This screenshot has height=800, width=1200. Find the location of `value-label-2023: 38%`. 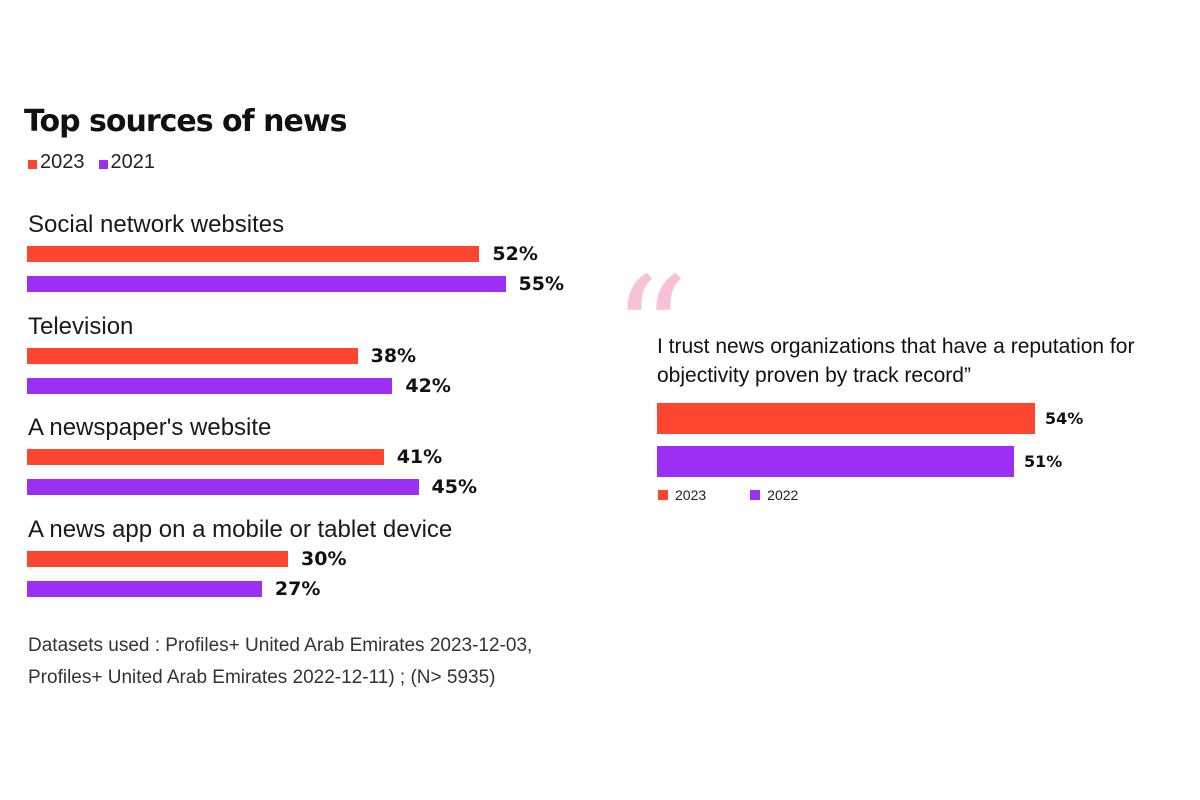

value-label-2023: 38% is located at coordinates (393, 355).